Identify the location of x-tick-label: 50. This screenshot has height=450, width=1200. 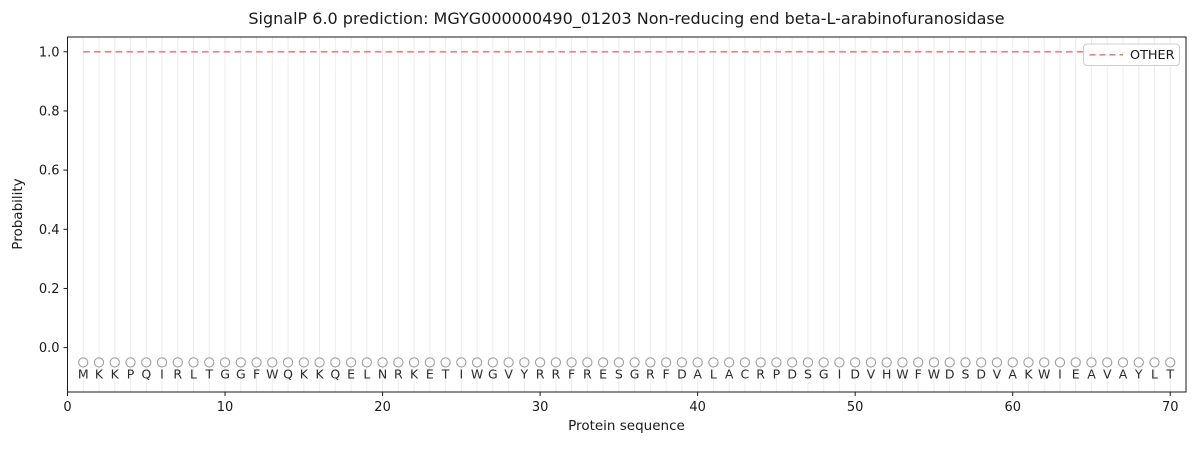
(855, 407).